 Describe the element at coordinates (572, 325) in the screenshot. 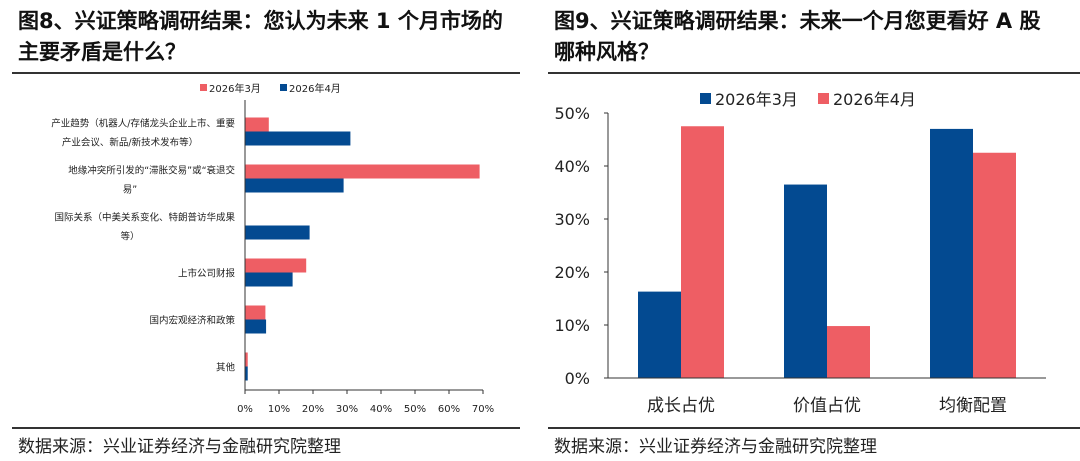

I see `y-tick-label: 10%` at that location.